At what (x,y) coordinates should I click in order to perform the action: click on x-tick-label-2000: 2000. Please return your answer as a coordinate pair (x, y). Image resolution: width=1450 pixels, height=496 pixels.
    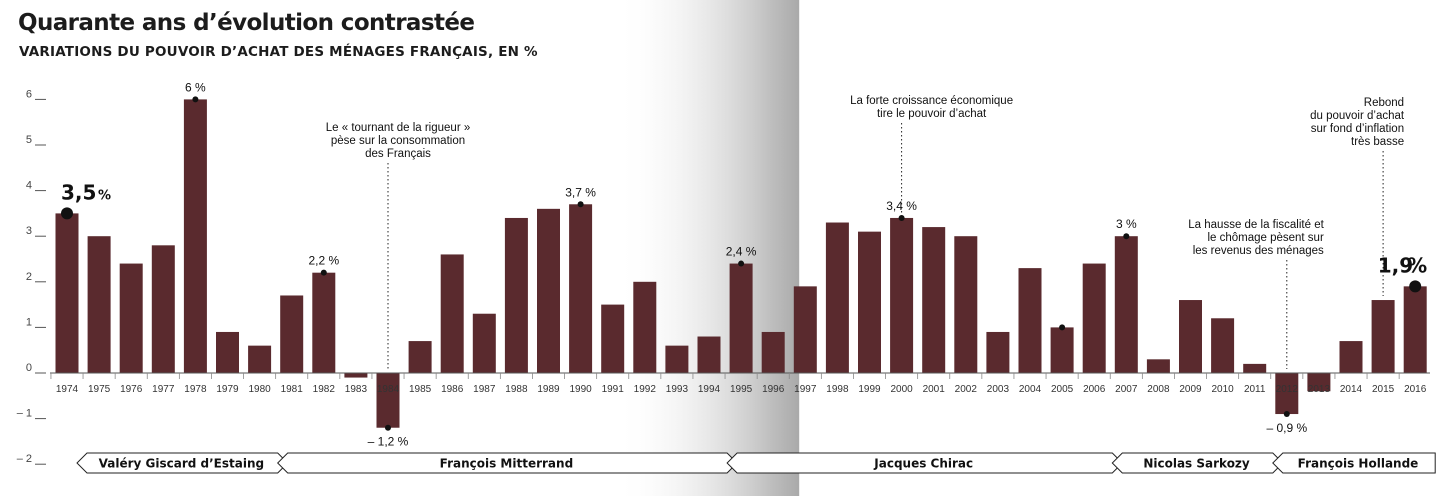
    Looking at the image, I should click on (901, 389).